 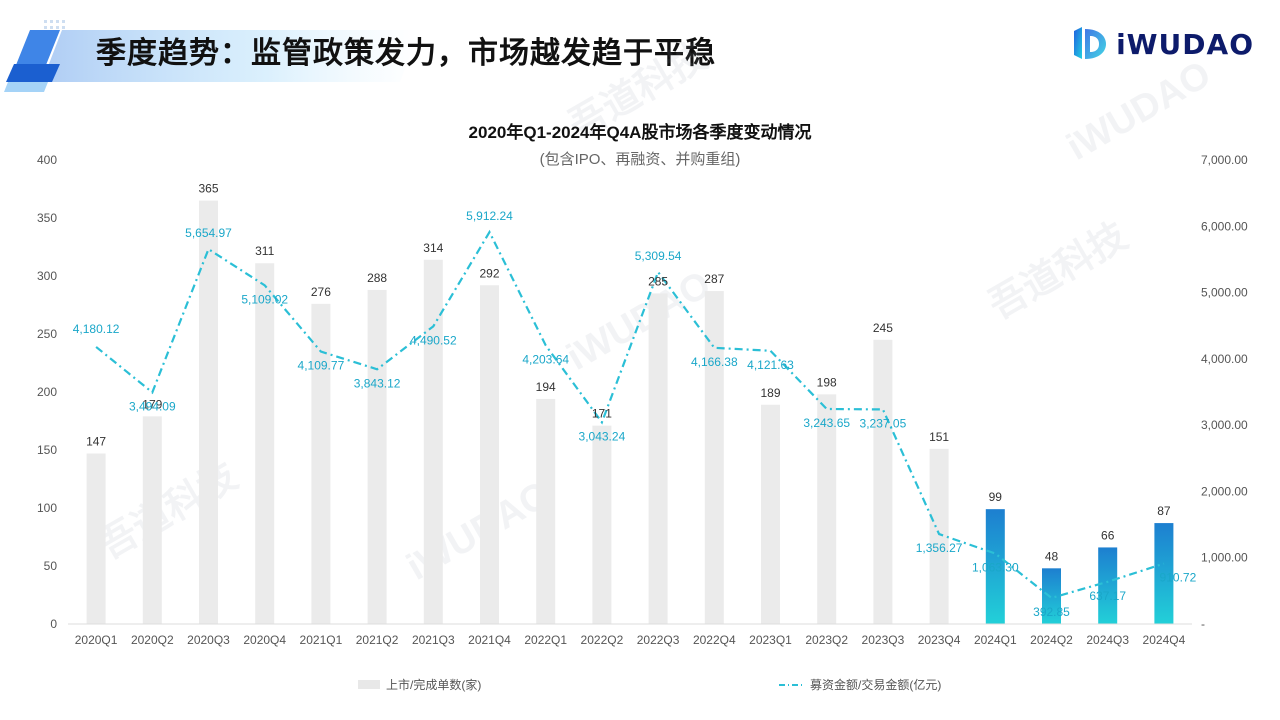 What do you see at coordinates (212, 56) in the screenshot?
I see `header-decoration` at bounding box center [212, 56].